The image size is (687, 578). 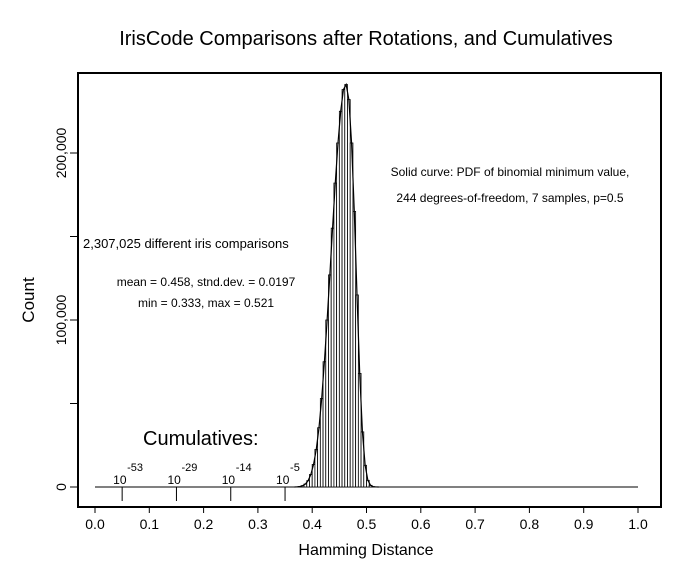 I want to click on x-tick-label: 0.3, so click(x=258, y=524).